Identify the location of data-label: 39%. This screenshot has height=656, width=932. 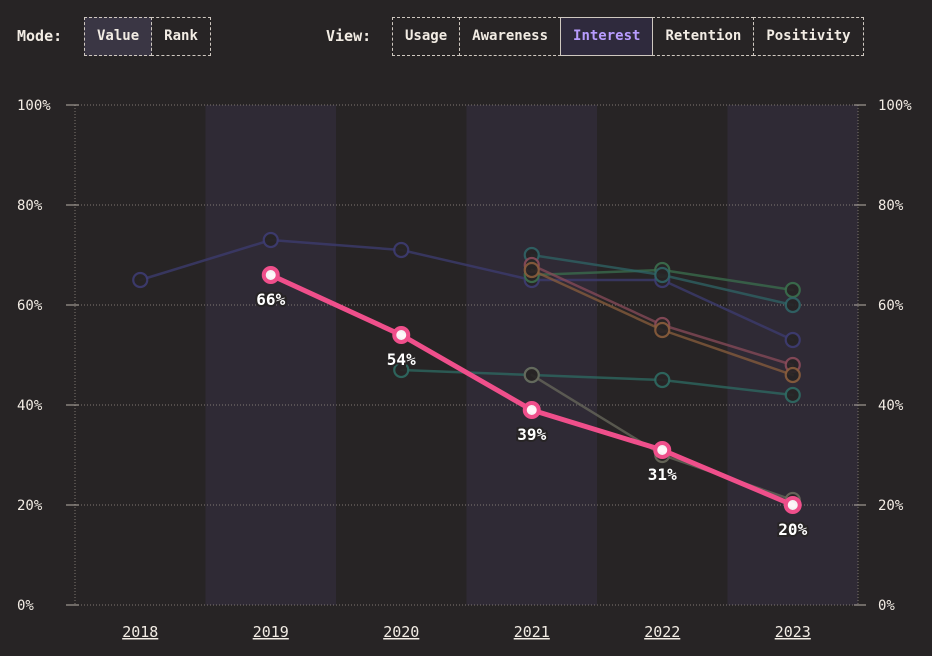
(531, 434).